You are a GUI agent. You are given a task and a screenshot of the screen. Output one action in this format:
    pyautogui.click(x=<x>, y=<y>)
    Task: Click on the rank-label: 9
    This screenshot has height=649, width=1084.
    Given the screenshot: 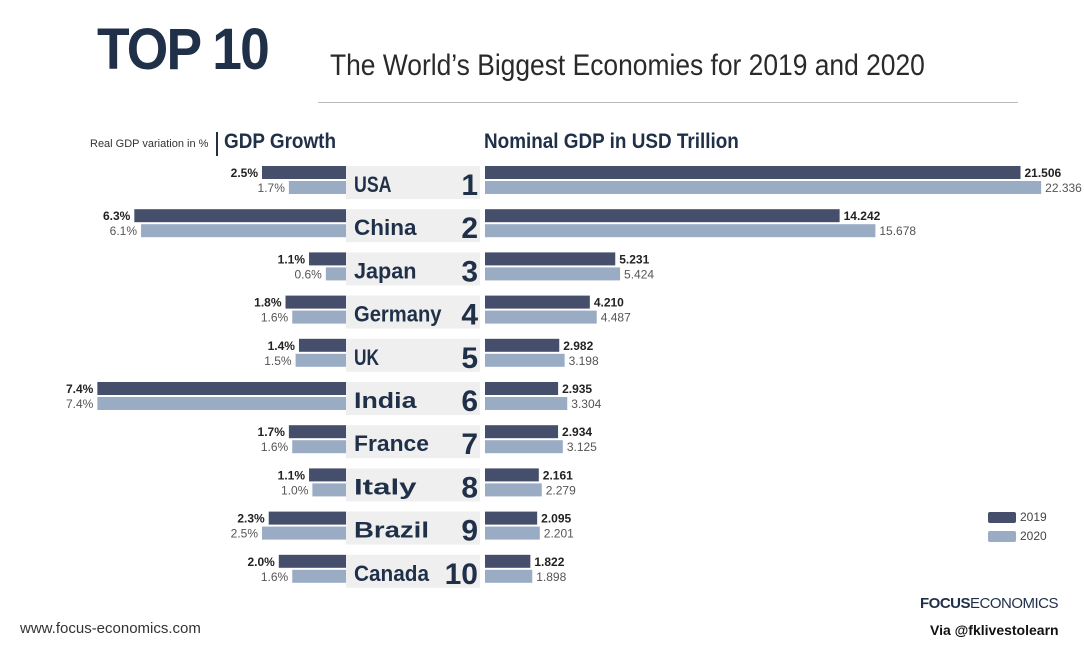 What is the action you would take?
    pyautogui.click(x=469, y=531)
    